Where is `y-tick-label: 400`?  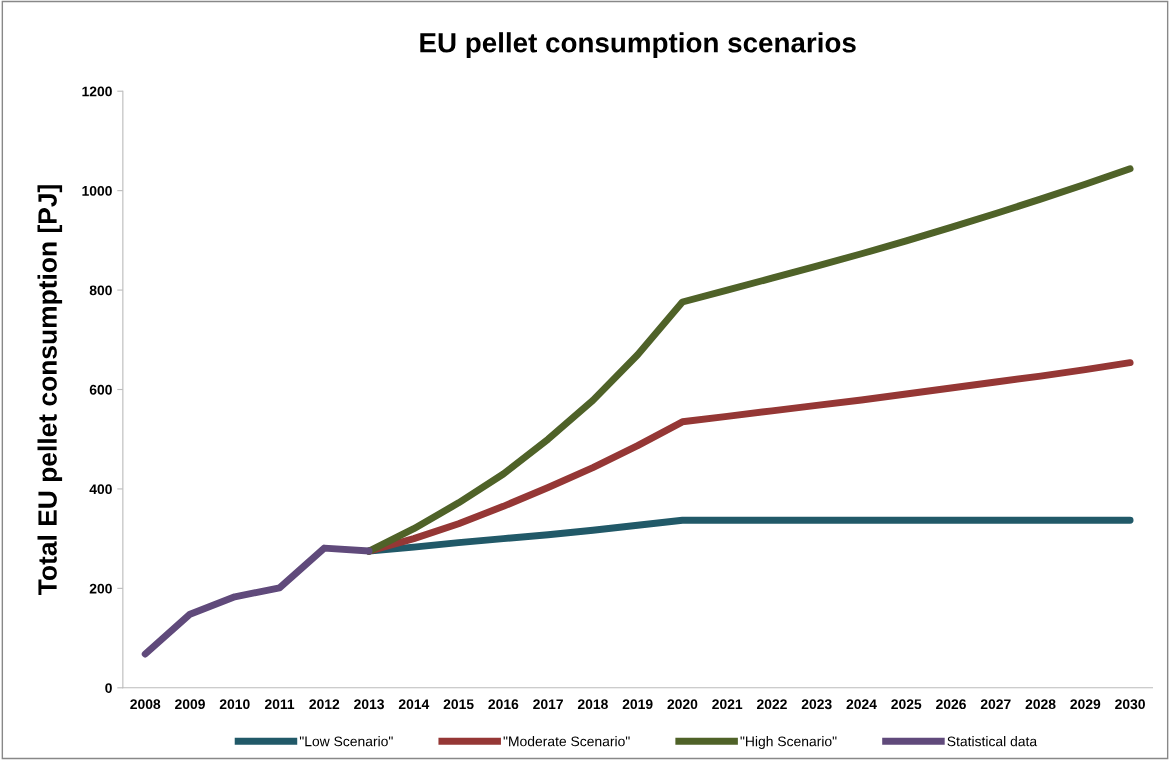
y-tick-label: 400 is located at coordinates (100, 489).